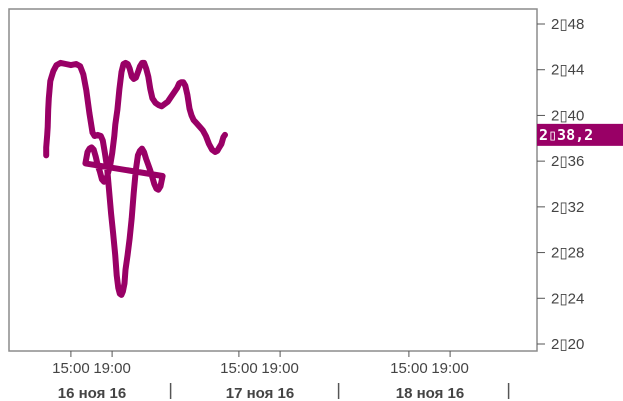 The height and width of the screenshot is (401, 623). What do you see at coordinates (566, 135) in the screenshot?
I see `last-value-text: 2▯38,2` at bounding box center [566, 135].